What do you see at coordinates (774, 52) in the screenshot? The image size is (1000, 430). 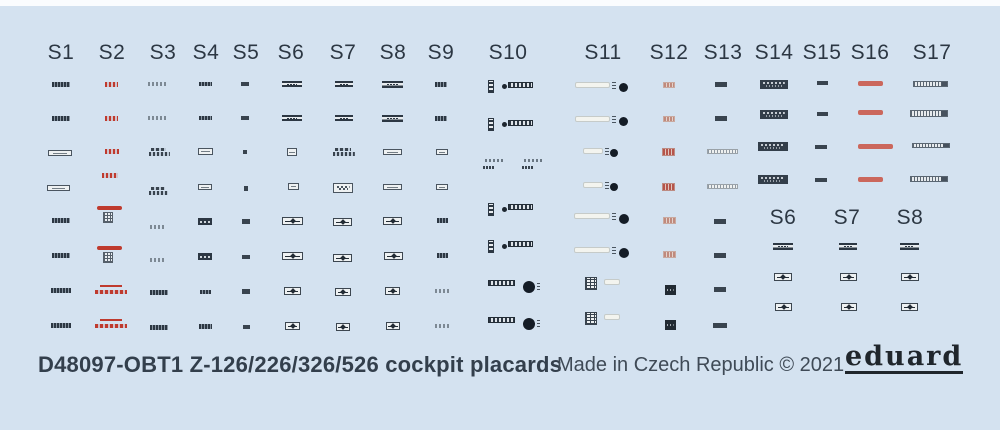 I see `column-header-s14: S14` at bounding box center [774, 52].